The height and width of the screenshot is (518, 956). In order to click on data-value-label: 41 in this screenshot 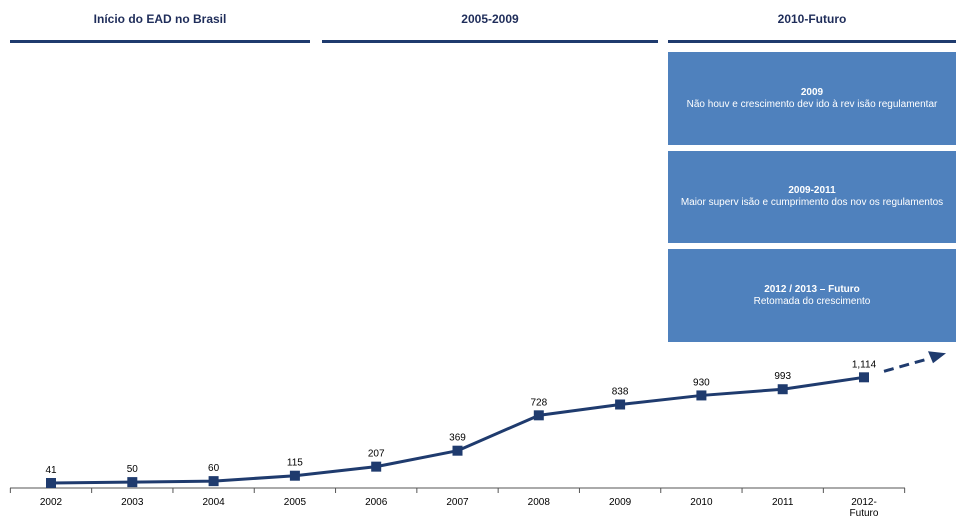, I will do `click(51, 470)`.